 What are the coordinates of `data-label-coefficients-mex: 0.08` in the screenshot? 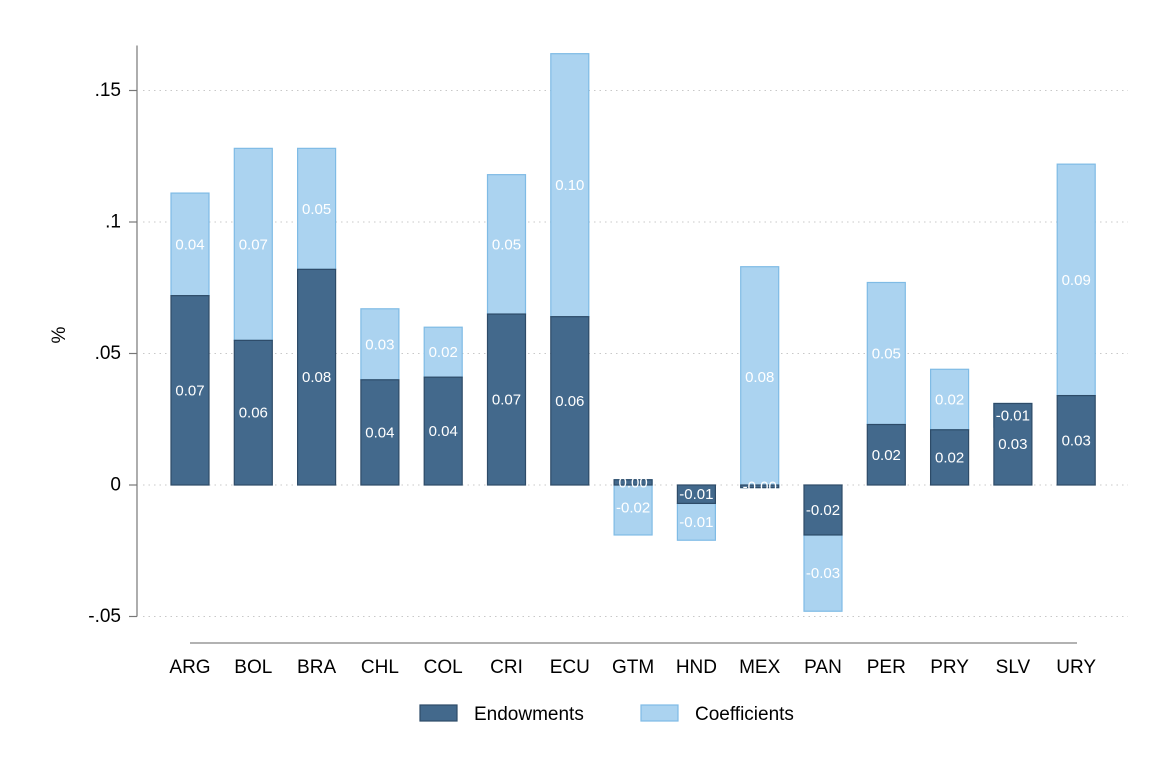 It's located at (759, 377).